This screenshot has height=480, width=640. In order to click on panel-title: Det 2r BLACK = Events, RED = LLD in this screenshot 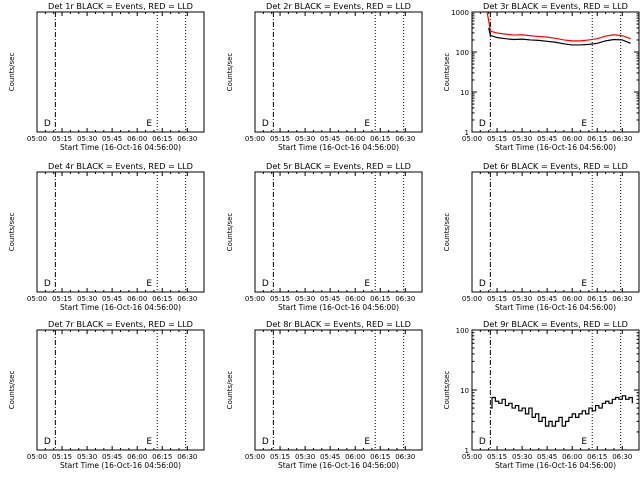, I will do `click(338, 6)`.